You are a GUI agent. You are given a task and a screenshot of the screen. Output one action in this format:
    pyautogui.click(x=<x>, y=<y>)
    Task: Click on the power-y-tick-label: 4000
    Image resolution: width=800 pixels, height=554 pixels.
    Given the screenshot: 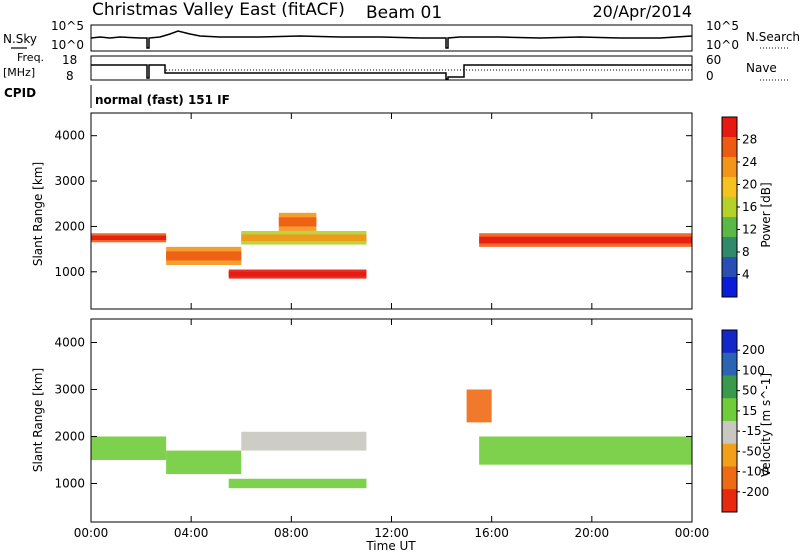 What is the action you would take?
    pyautogui.click(x=69, y=136)
    